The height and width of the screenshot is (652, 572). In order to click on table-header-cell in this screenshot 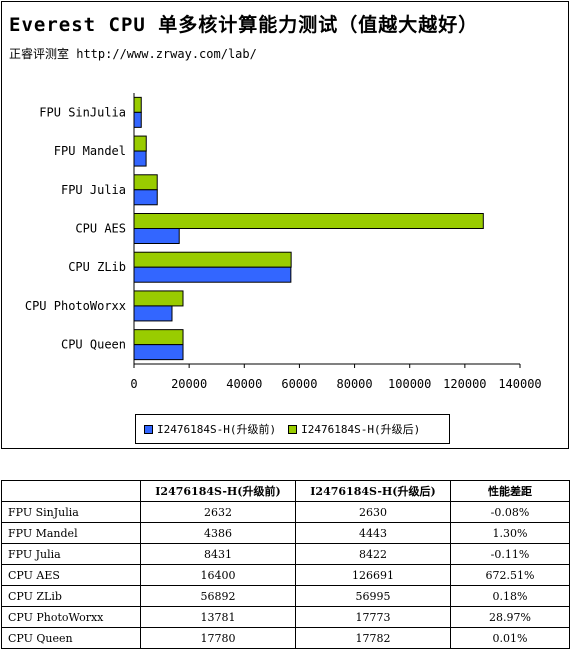, I will do `click(71, 491)`.